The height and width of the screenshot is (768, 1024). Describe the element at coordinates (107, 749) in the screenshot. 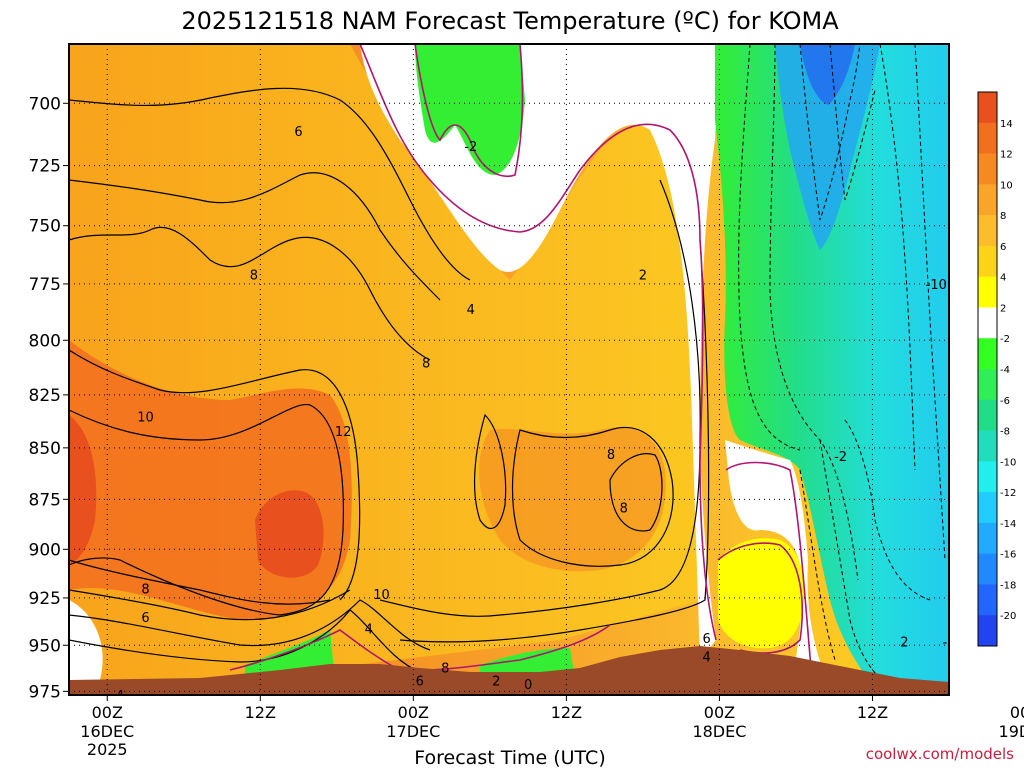

I see `x-tick-year: 2025` at that location.